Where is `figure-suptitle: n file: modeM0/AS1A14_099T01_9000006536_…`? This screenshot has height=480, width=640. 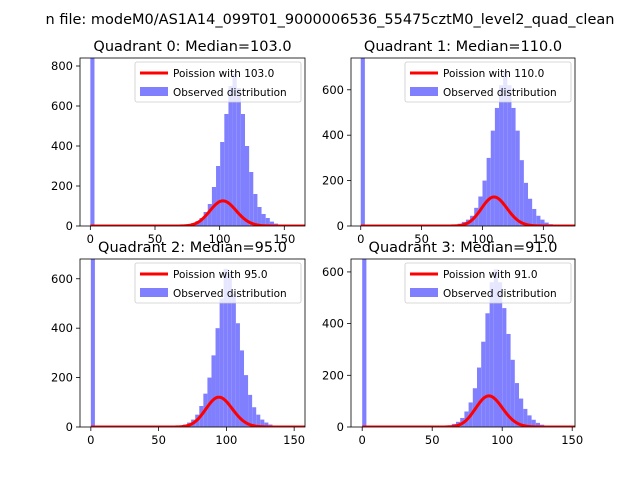 figure-suptitle: n file: modeM0/AS1A14_099T01_9000006536_… is located at coordinates (330, 20).